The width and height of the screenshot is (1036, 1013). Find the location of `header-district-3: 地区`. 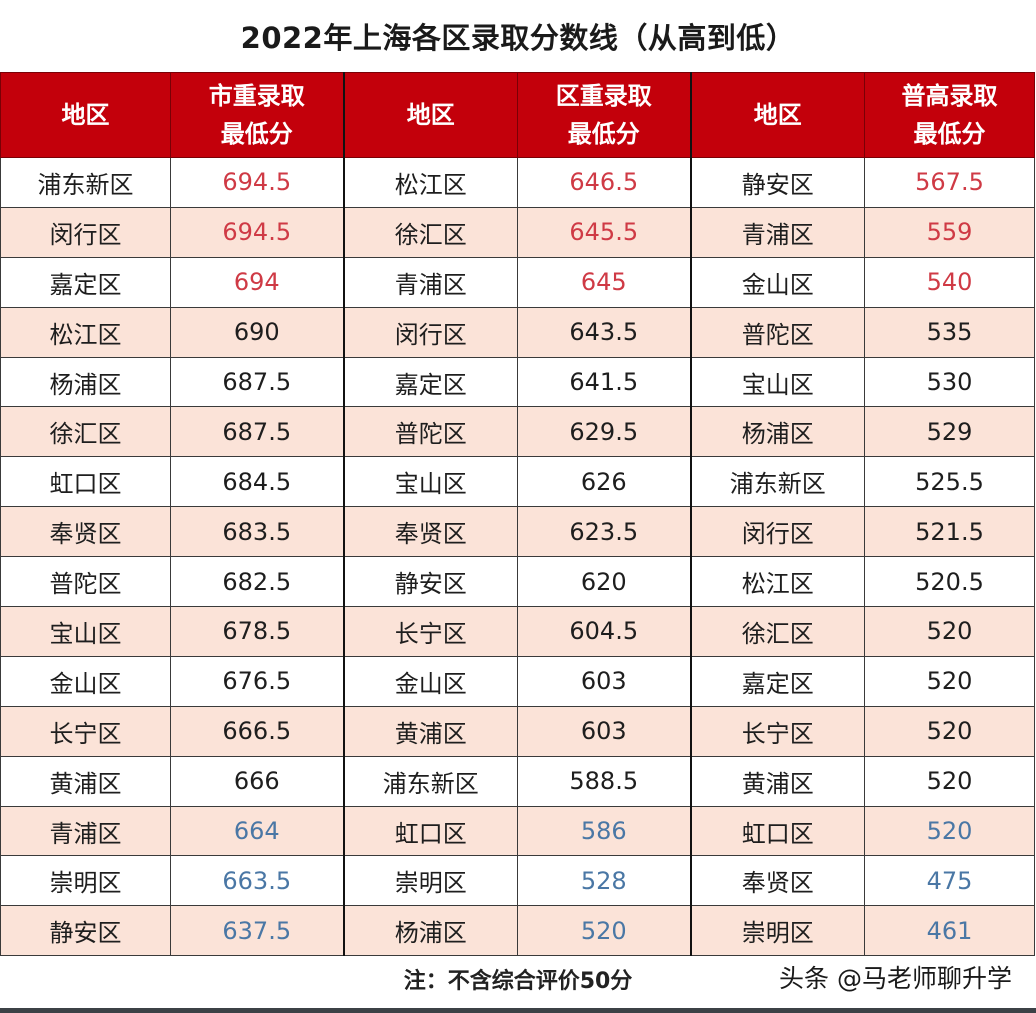

header-district-3: 地区 is located at coordinates (777, 115).